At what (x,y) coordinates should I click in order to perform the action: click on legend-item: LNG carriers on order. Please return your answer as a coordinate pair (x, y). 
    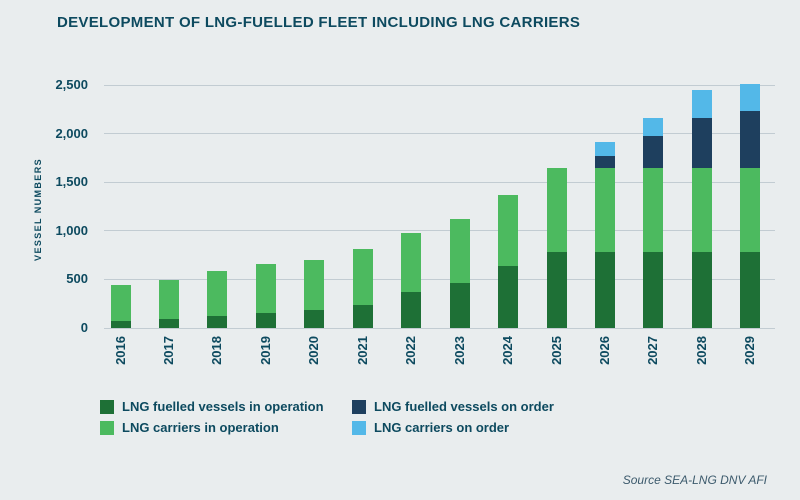
    Looking at the image, I should click on (453, 427).